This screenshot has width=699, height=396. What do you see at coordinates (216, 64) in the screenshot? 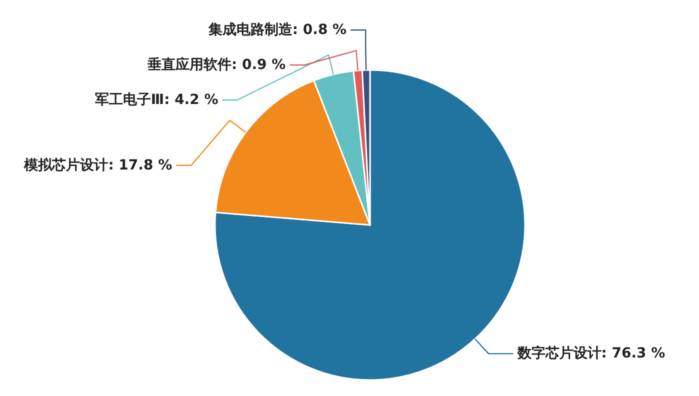
I see `slice-label: 垂直应用软件: 0.9 %` at bounding box center [216, 64].